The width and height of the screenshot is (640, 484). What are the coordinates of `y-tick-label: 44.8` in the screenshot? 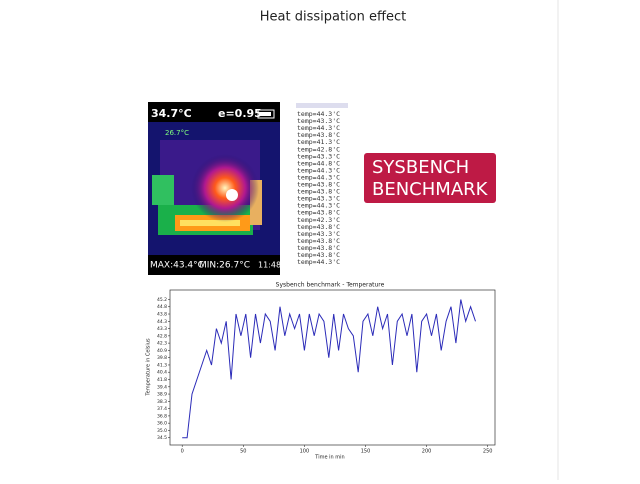 It's located at (162, 307).